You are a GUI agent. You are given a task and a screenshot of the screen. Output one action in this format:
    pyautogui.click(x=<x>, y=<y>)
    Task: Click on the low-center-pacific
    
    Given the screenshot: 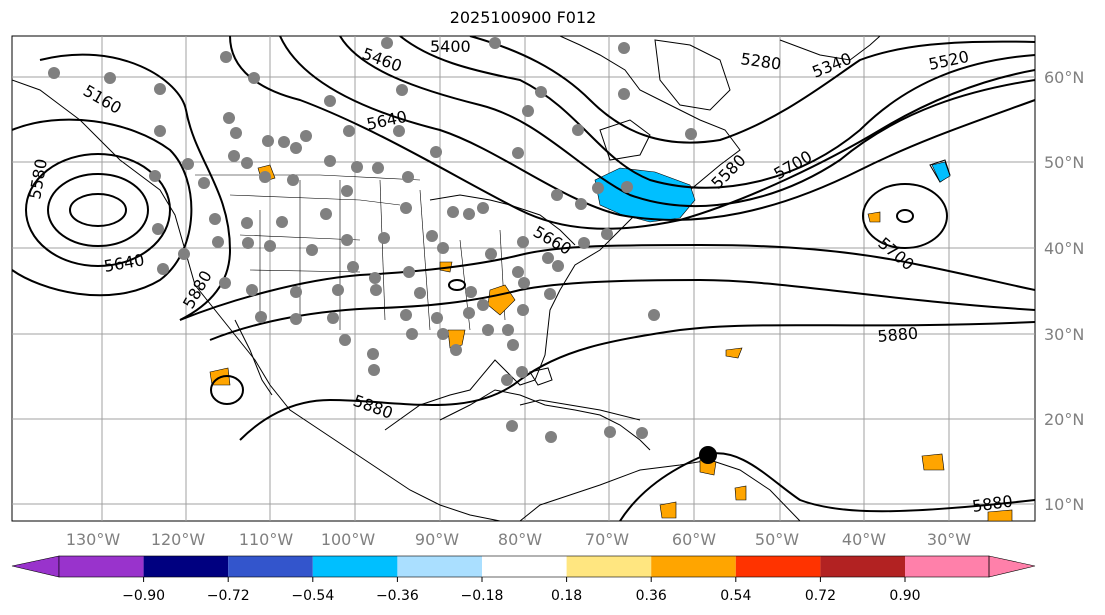 What is the action you would take?
    pyautogui.click(x=98, y=210)
    